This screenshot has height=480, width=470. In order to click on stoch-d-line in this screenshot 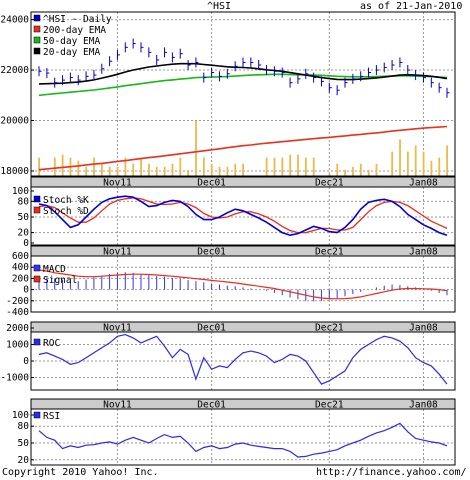, I will do `click(243, 215)`.